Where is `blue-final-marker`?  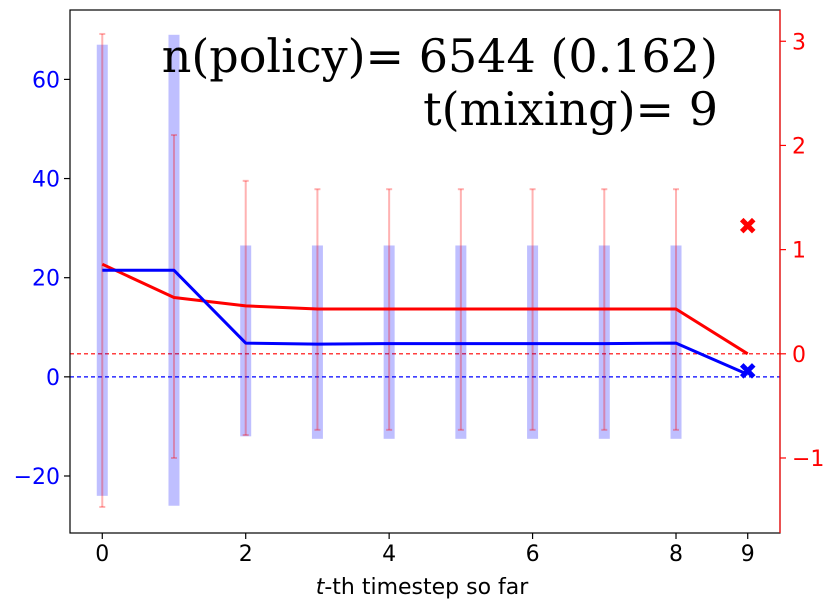 blue-final-marker is located at coordinates (747, 371).